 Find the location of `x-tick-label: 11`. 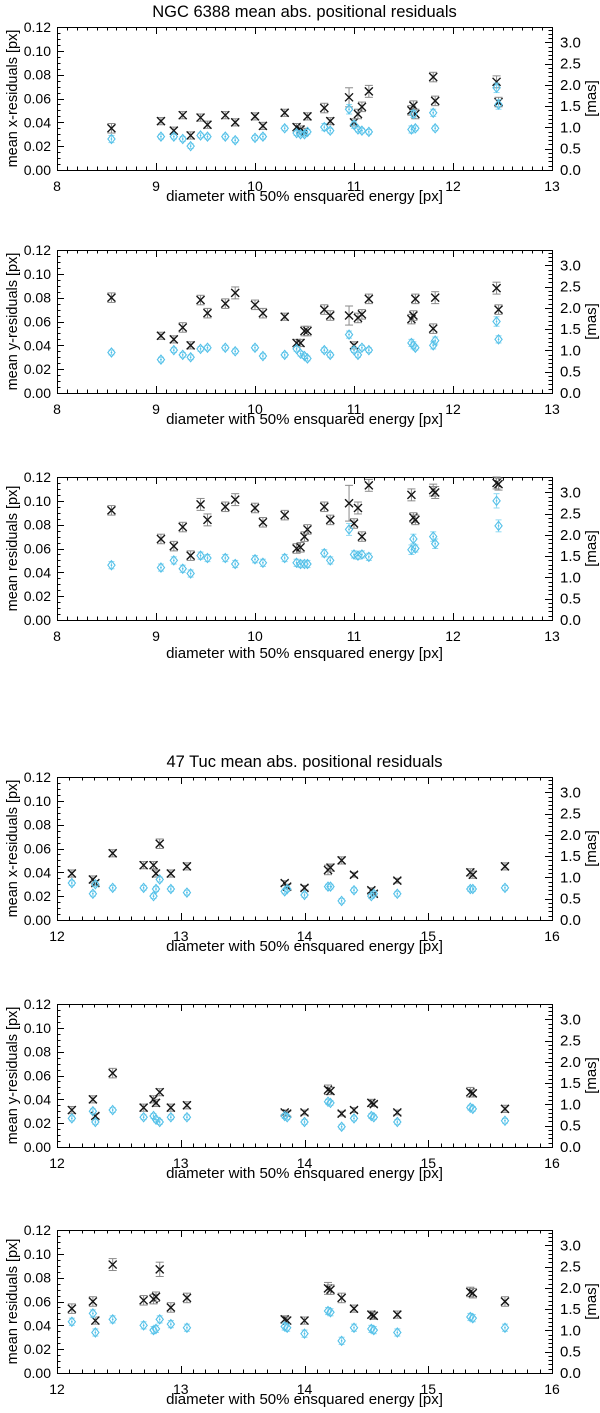

x-tick-label: 11 is located at coordinates (354, 186).